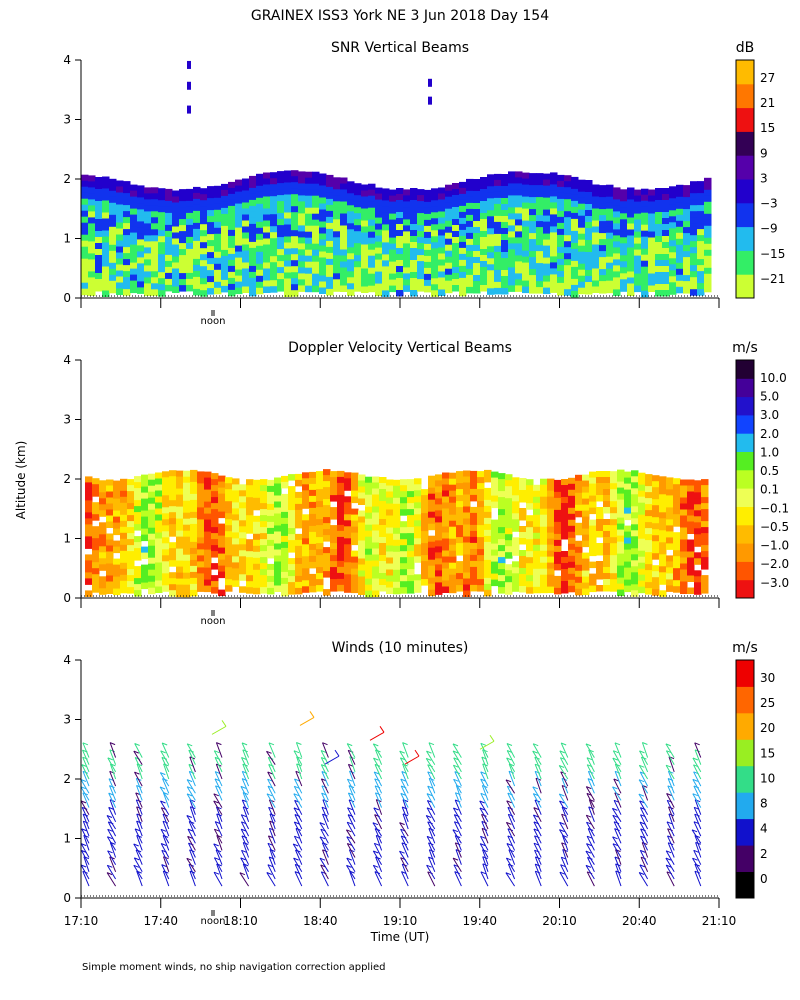 This screenshot has height=1000, width=800. I want to click on colorbar-snr-segment, so click(745, 191).